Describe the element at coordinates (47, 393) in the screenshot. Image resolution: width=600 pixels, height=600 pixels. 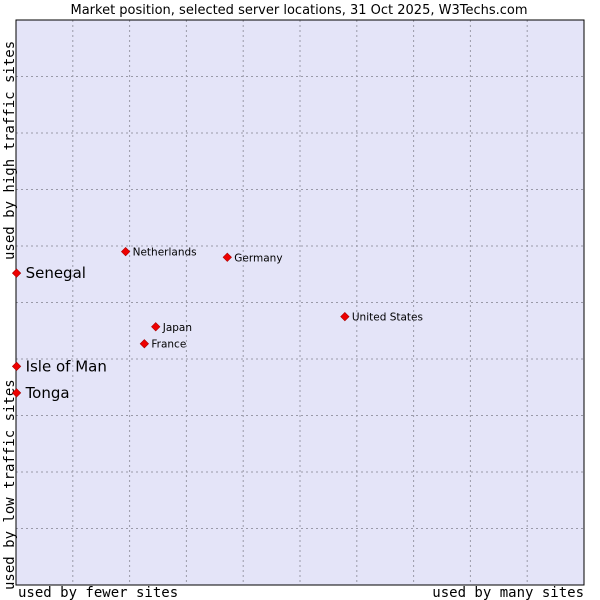
I see `data-point-label: Tonga` at that location.